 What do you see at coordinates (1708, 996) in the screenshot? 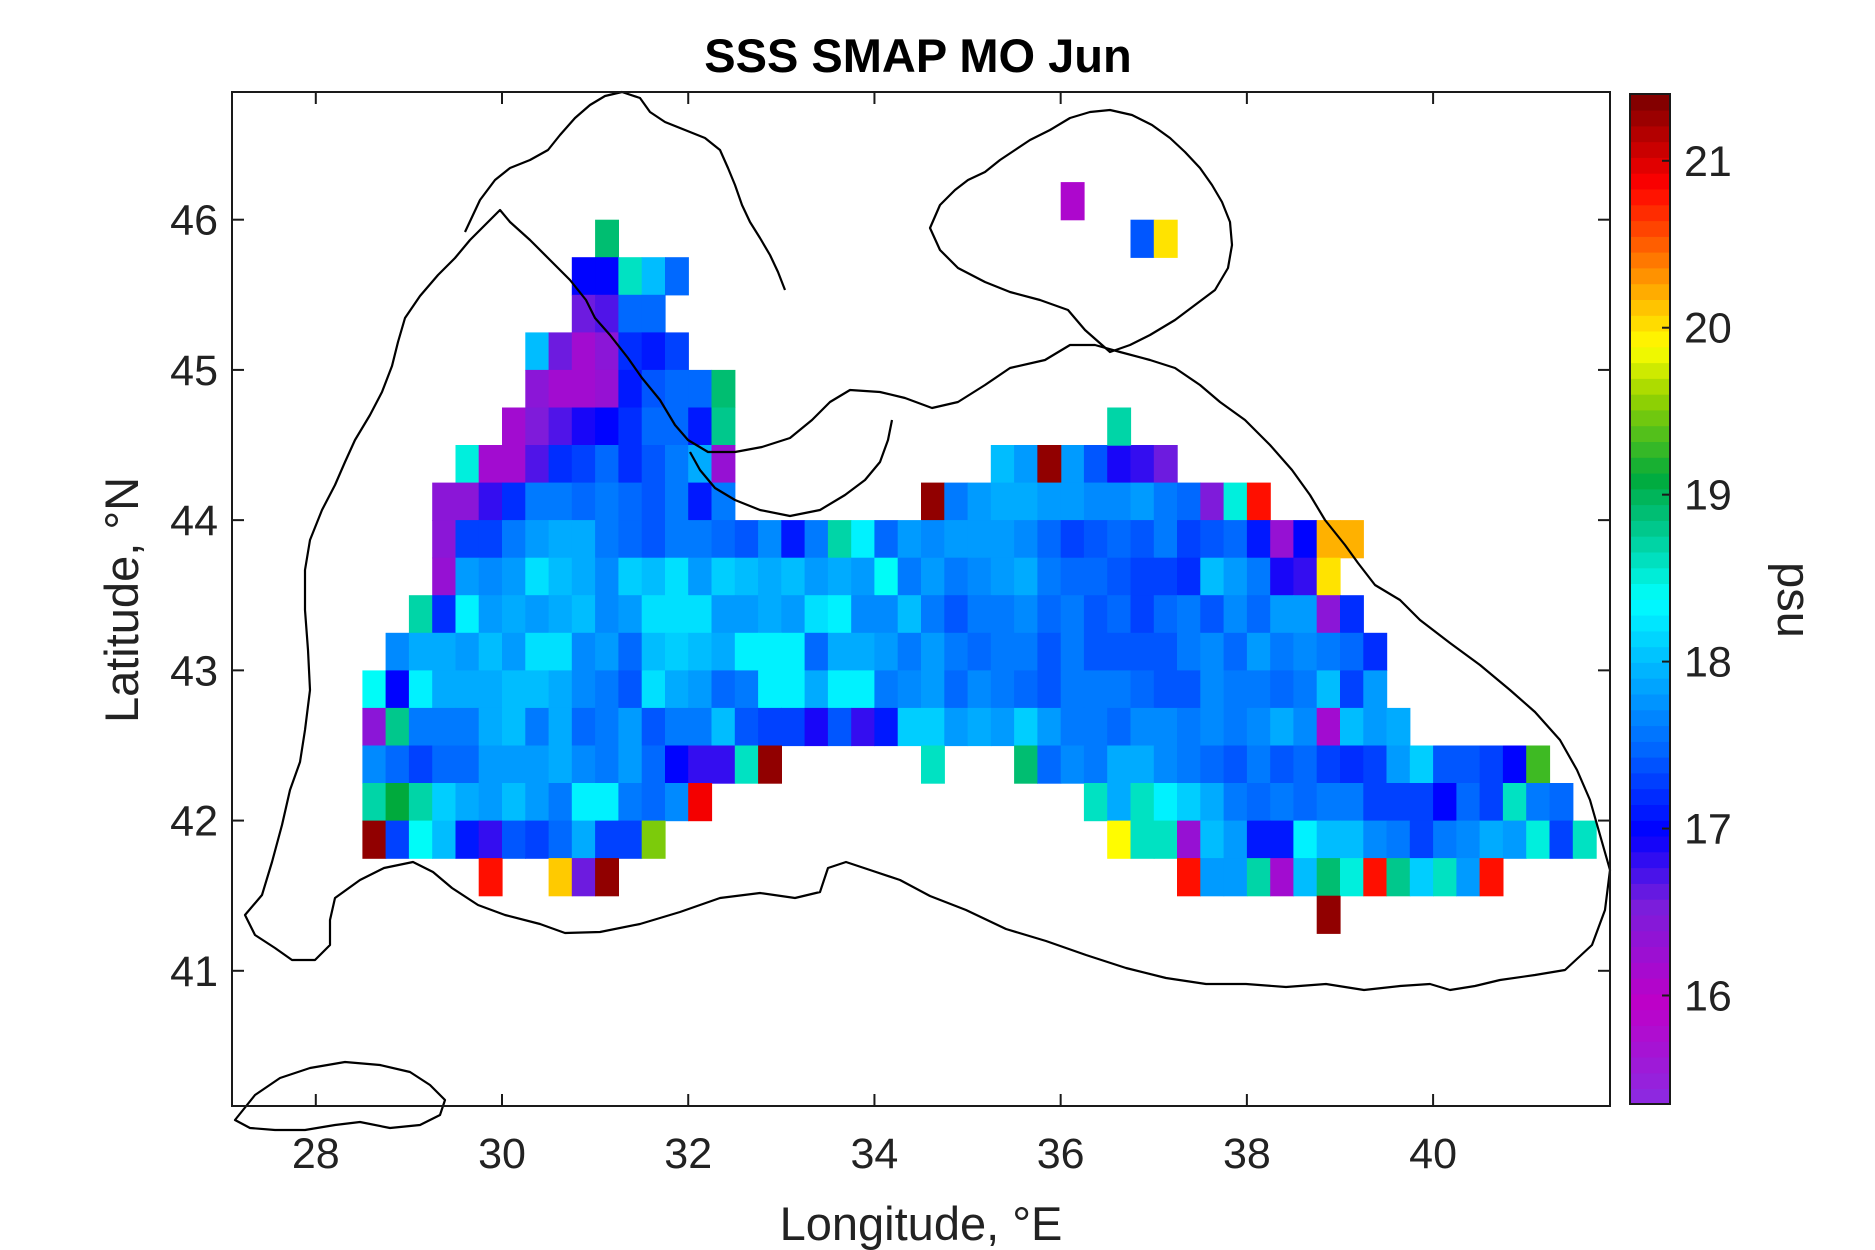
I see `colorbar-tick-label: 16` at bounding box center [1708, 996].